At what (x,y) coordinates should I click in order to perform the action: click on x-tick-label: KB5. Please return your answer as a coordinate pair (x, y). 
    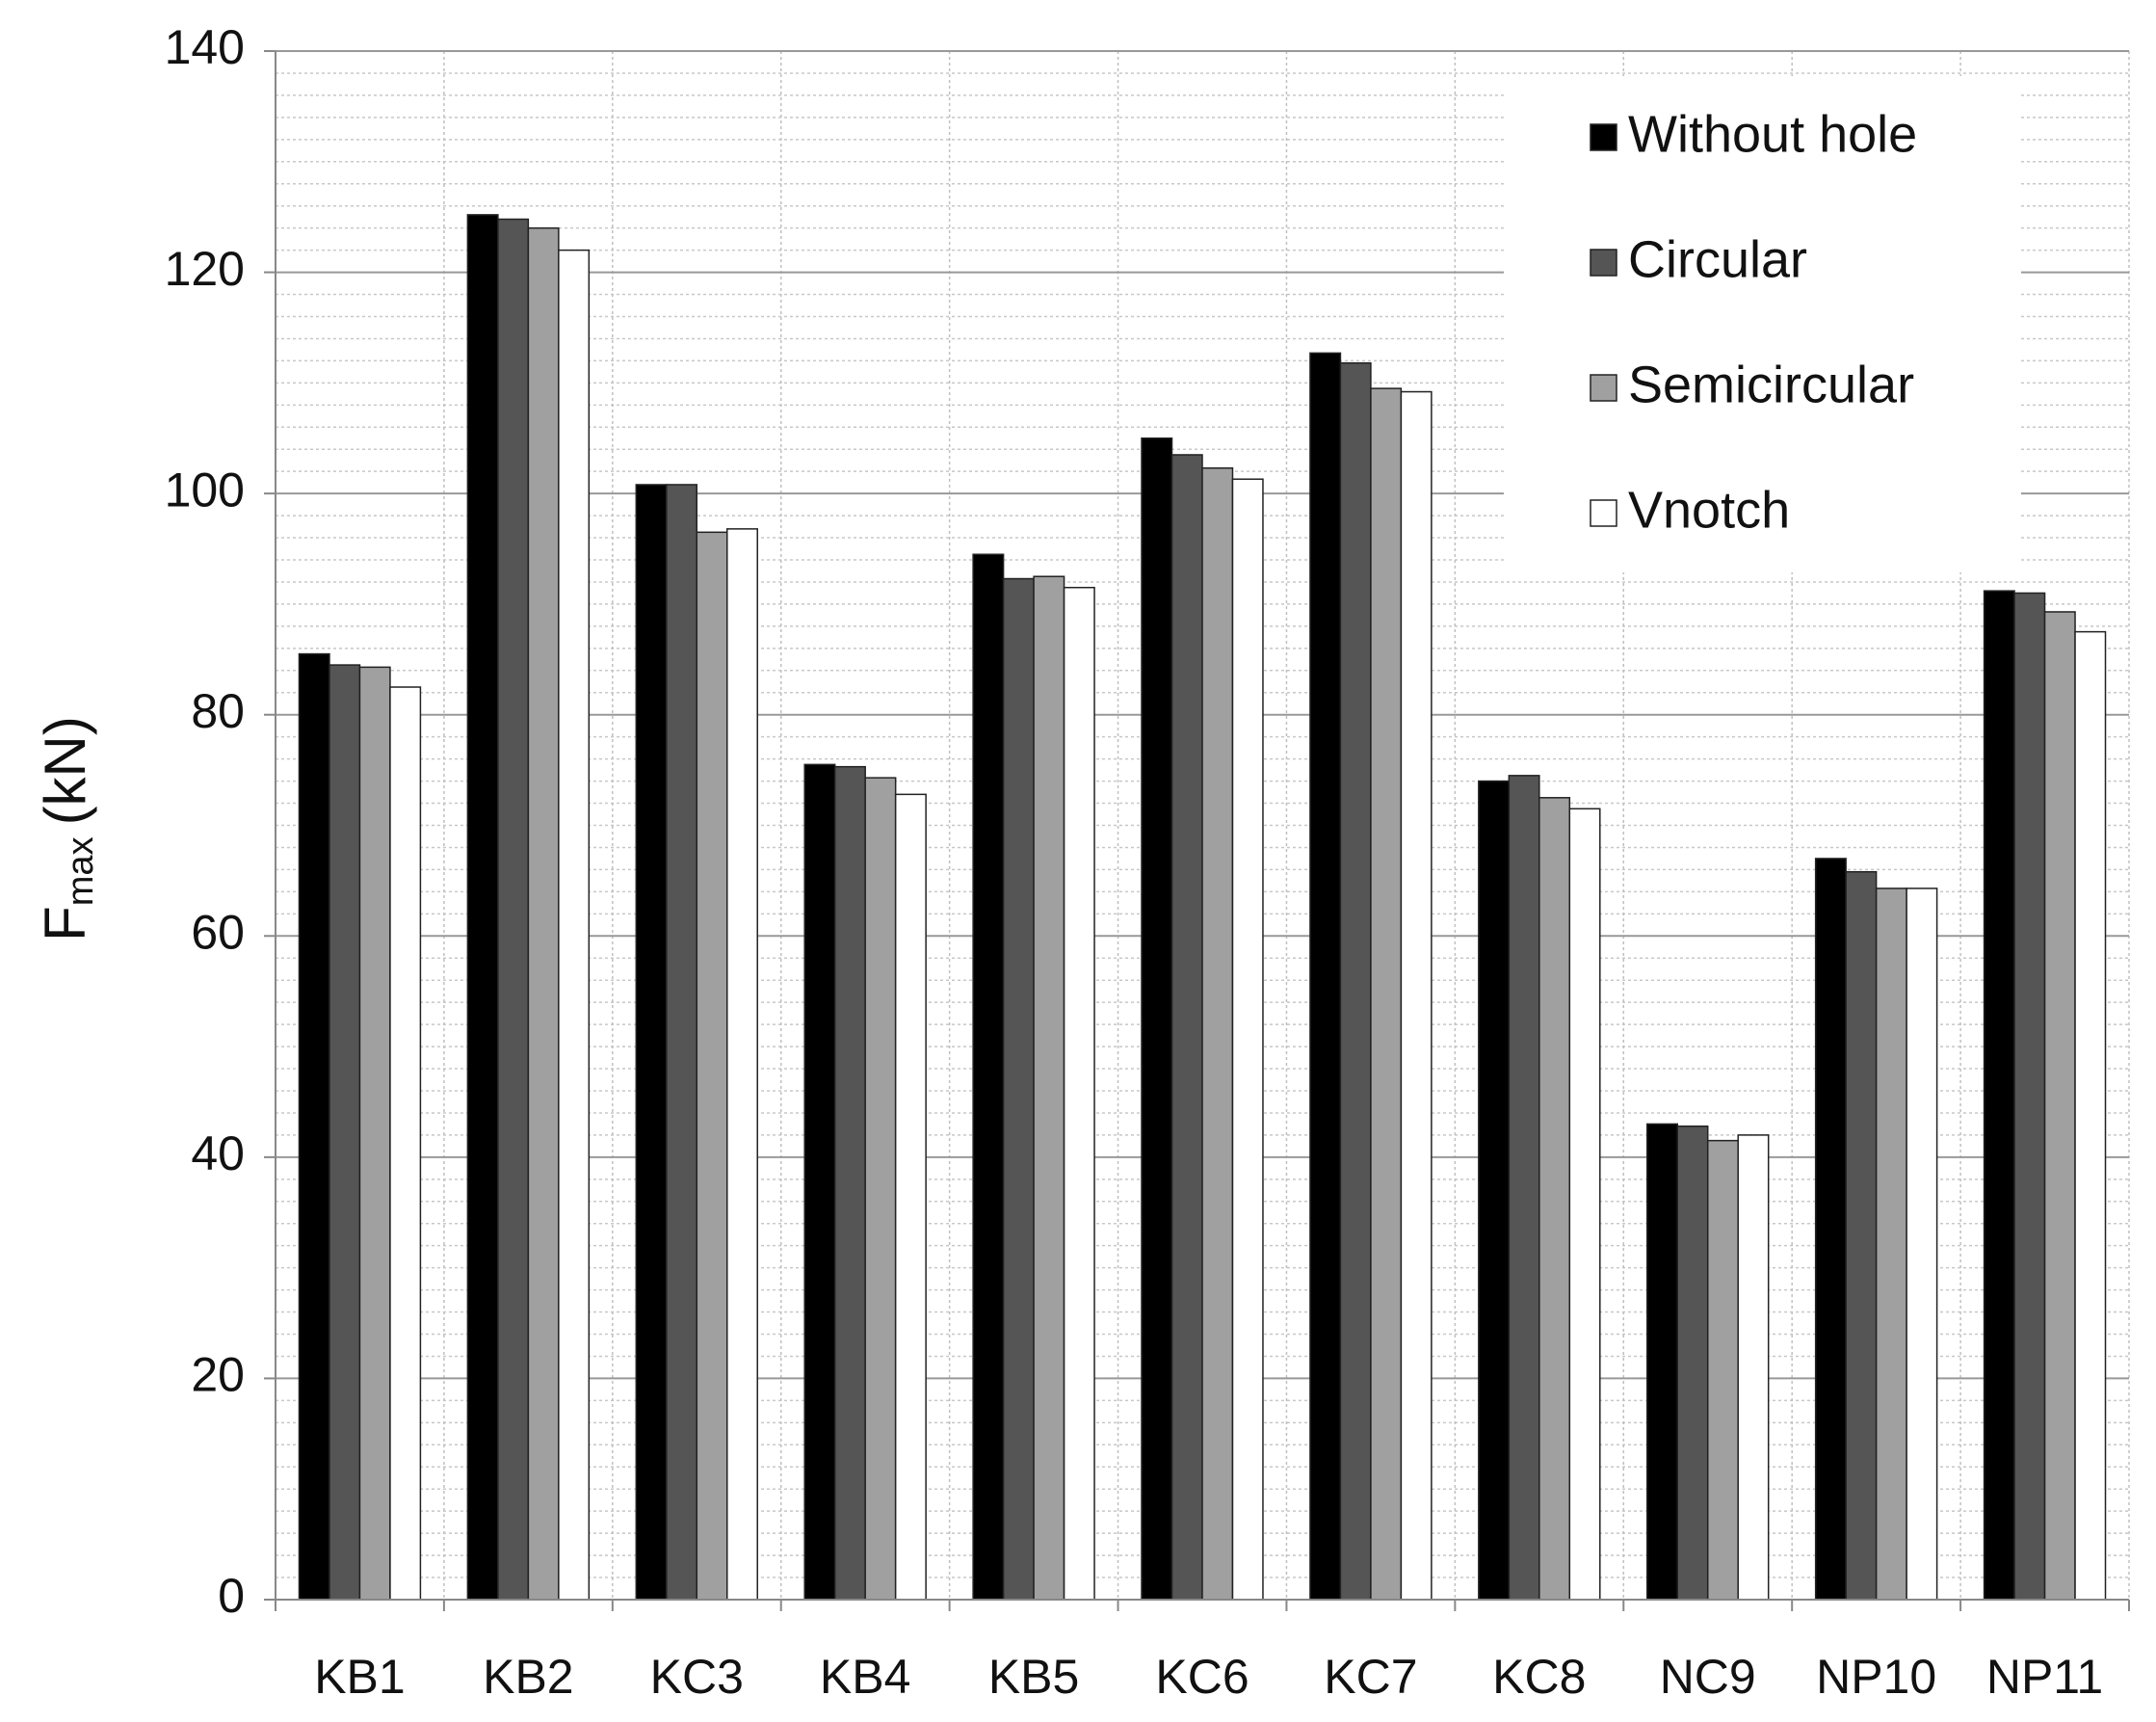
    Looking at the image, I should click on (1034, 1677).